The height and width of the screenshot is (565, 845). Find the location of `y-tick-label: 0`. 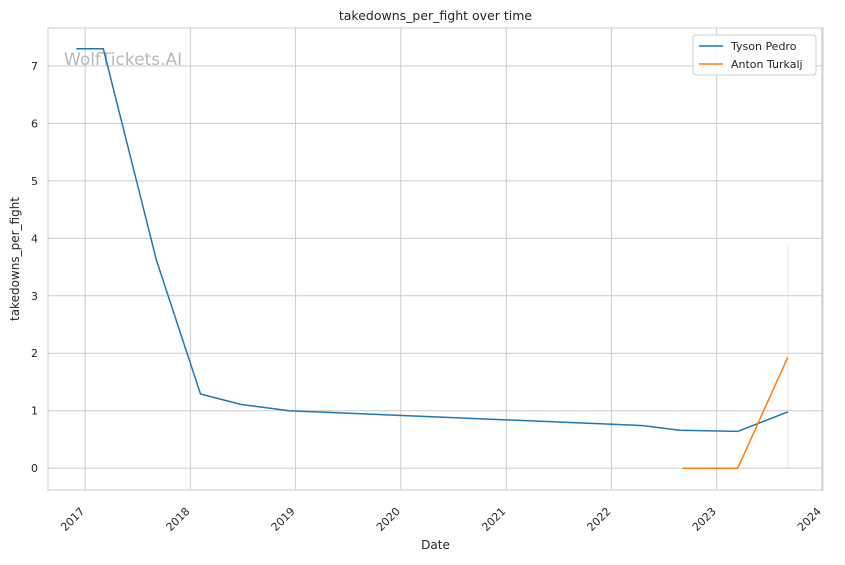

y-tick-label: 0 is located at coordinates (34, 468).